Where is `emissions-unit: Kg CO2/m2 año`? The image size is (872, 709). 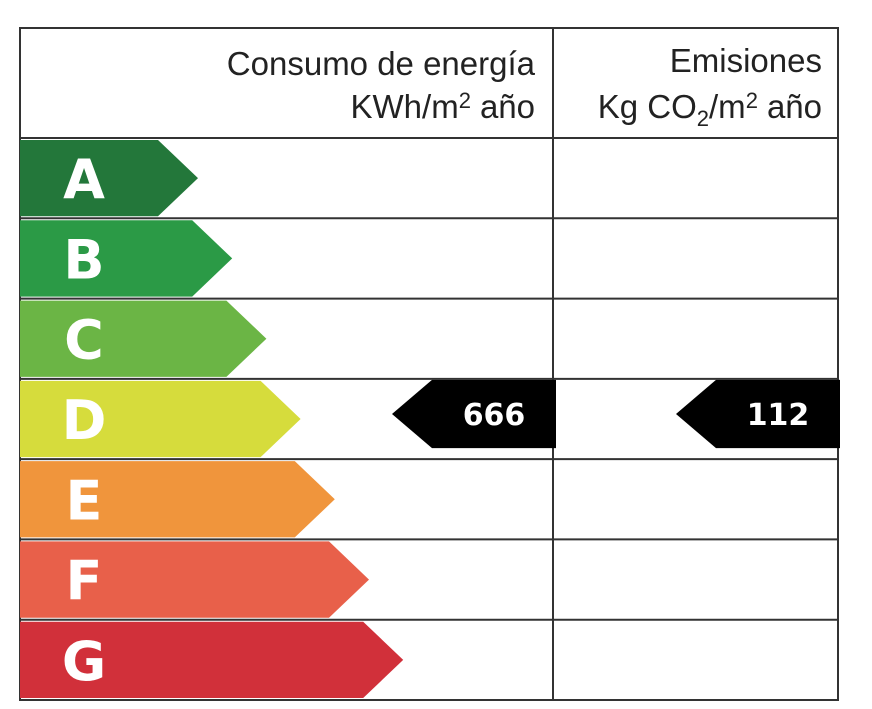
emissions-unit: Kg CO2/m2 año is located at coordinates (710, 109).